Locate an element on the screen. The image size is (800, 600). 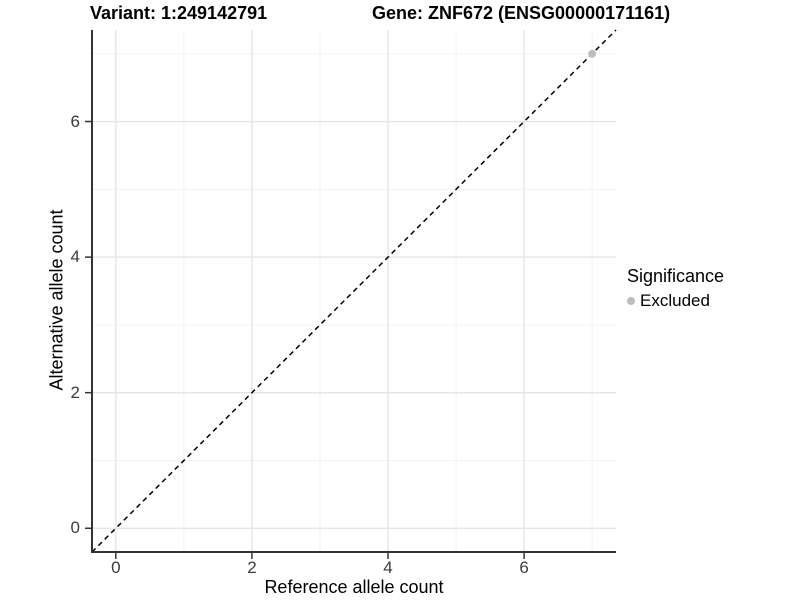
data-point is located at coordinates (592, 53).